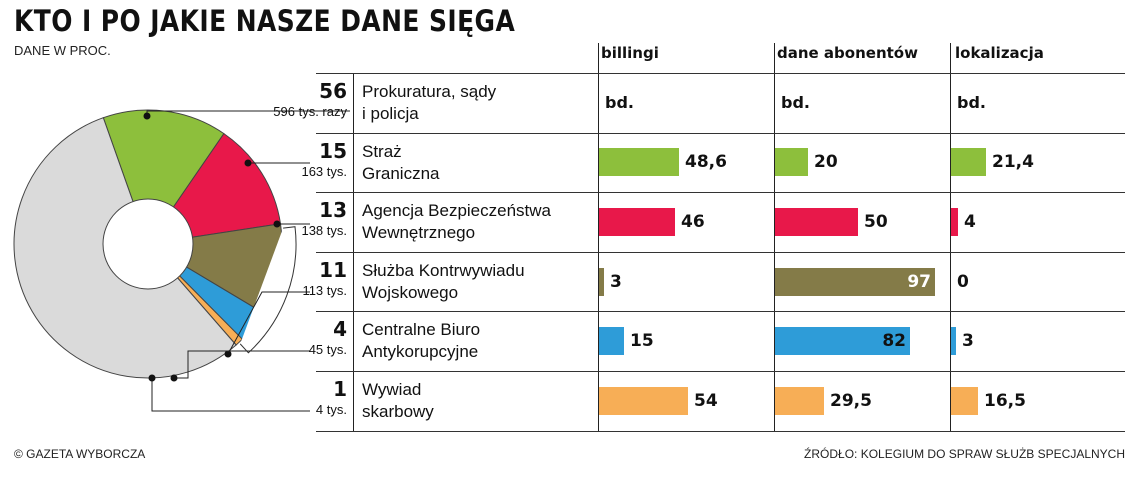 This screenshot has width=1139, height=482. Describe the element at coordinates (174, 378) in the screenshot. I see `leader-dot-cba` at that location.